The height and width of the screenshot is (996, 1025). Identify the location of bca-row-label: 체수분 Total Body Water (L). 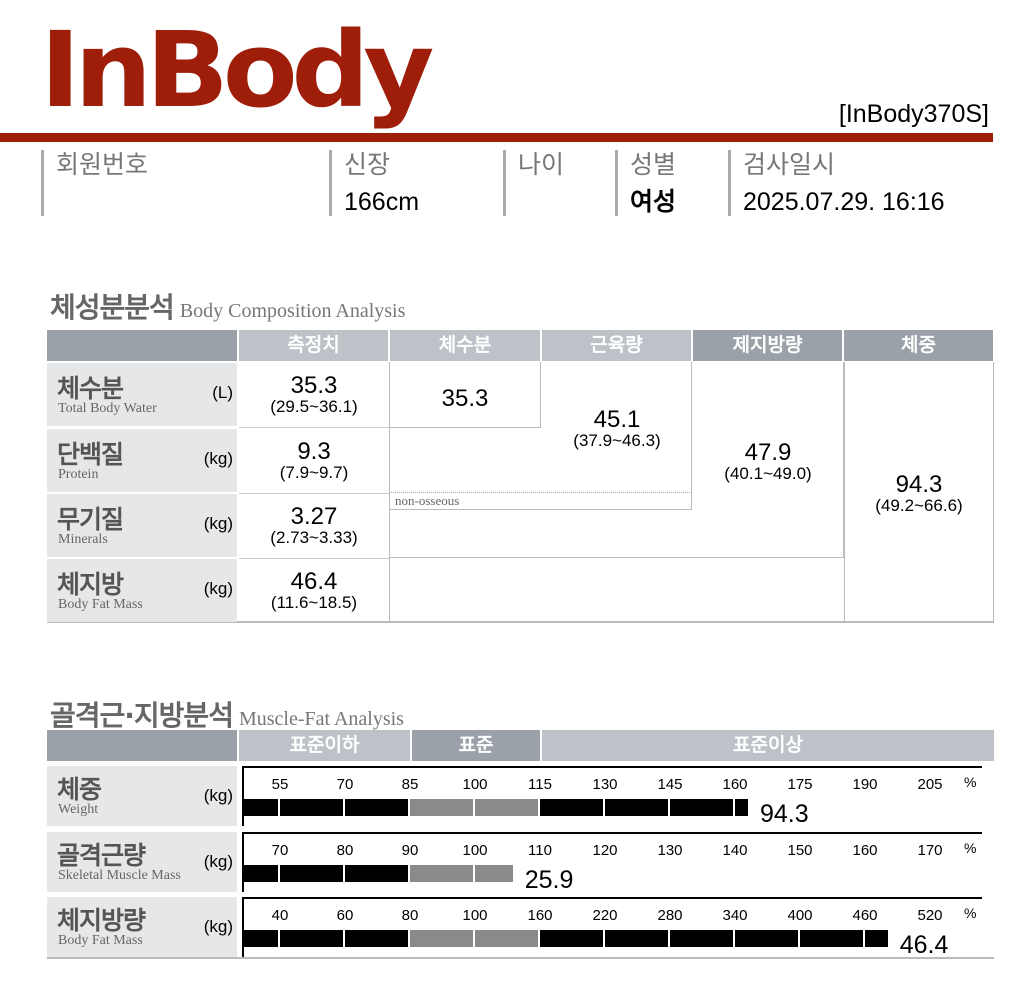
(142, 394).